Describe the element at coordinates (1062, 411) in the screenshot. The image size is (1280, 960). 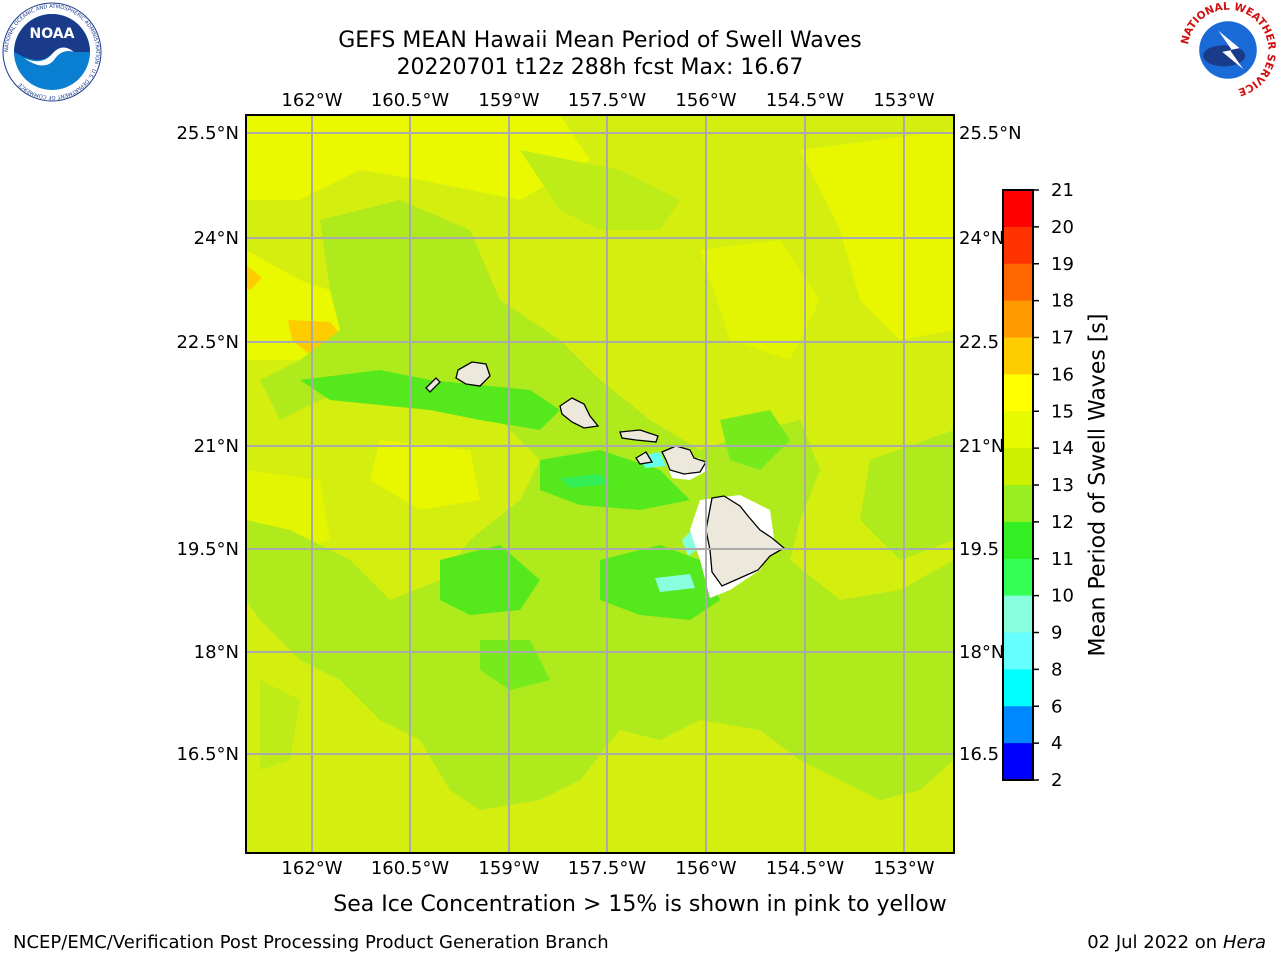
I see `colorbar-tick-label: 15` at that location.